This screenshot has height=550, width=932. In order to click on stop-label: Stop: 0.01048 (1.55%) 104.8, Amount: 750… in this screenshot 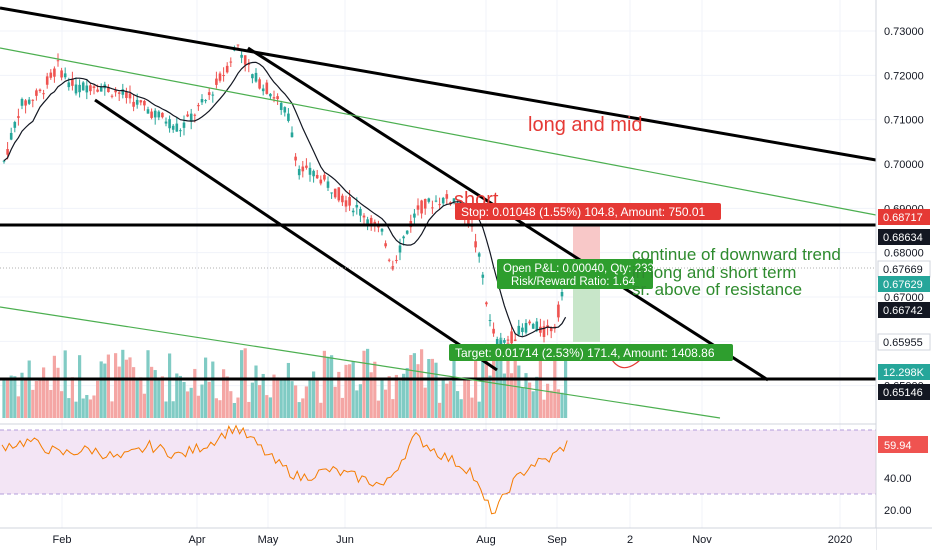, I will do `click(583, 212)`.